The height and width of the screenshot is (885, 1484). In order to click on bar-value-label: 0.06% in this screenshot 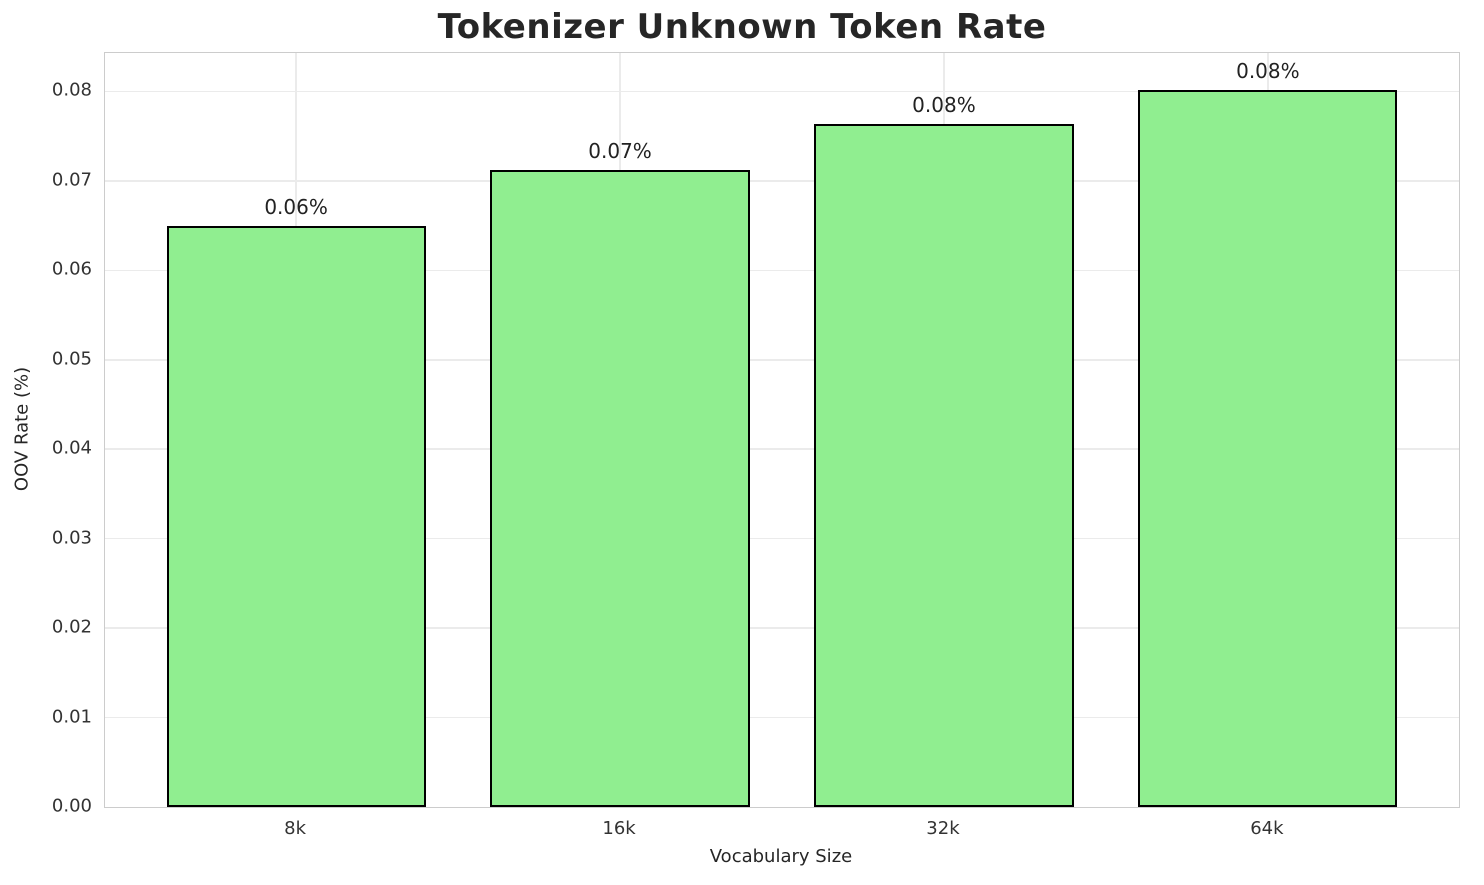, I will do `click(296, 206)`.